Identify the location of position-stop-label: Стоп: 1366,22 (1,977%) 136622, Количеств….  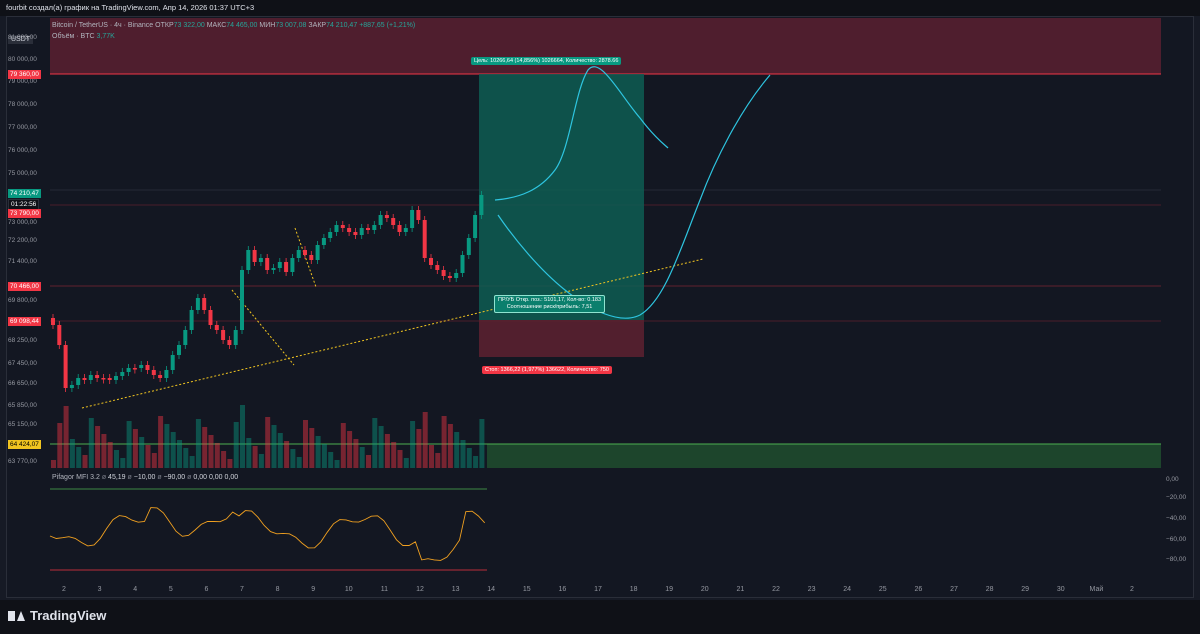
(547, 370).